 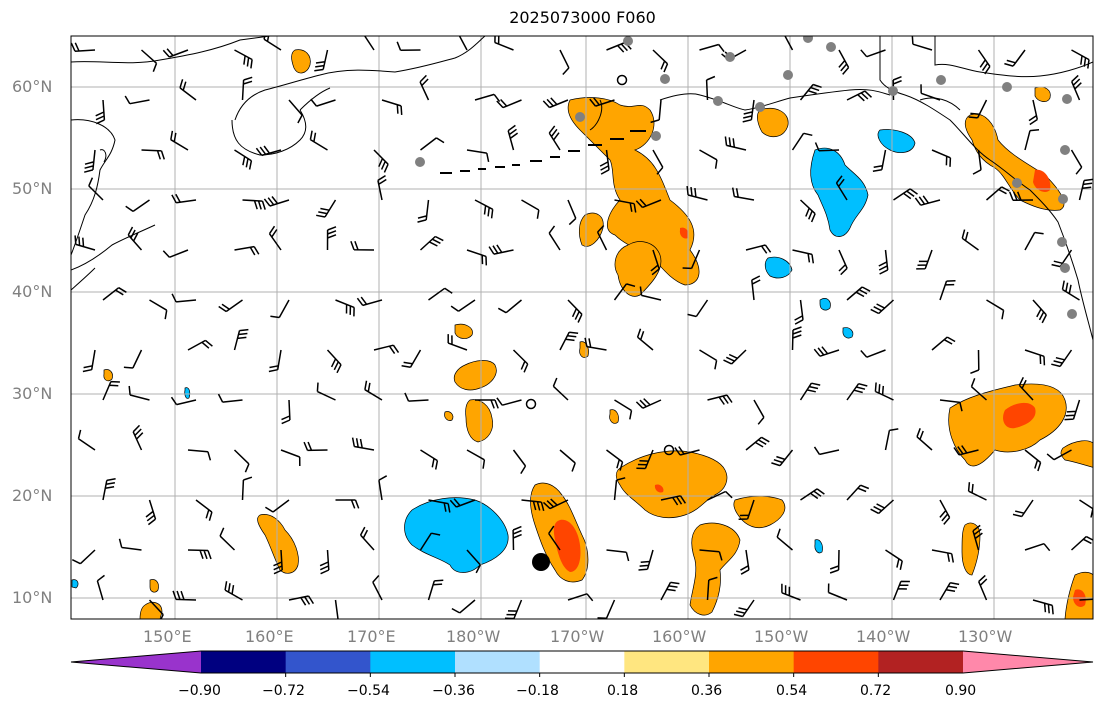 What do you see at coordinates (199, 691) in the screenshot?
I see `colorbar-tick-label: −0.90` at bounding box center [199, 691].